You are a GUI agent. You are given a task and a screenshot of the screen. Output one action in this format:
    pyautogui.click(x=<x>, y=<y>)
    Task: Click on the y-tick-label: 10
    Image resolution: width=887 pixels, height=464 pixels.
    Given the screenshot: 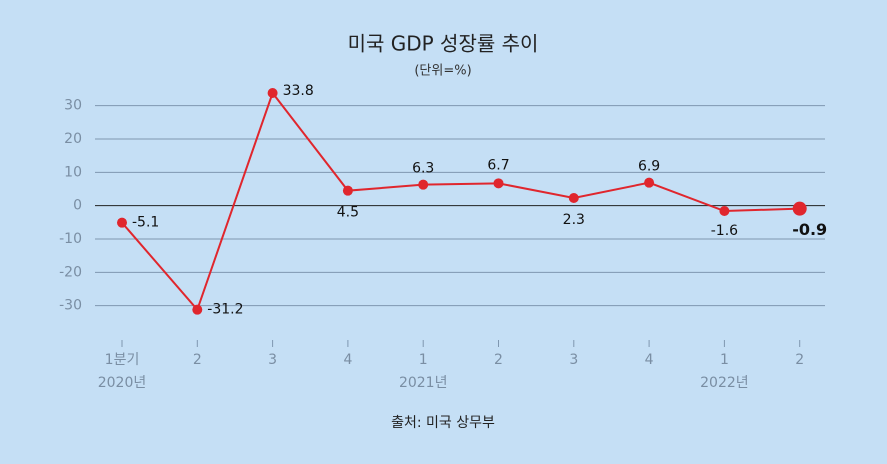 What is the action you would take?
    pyautogui.click(x=73, y=172)
    